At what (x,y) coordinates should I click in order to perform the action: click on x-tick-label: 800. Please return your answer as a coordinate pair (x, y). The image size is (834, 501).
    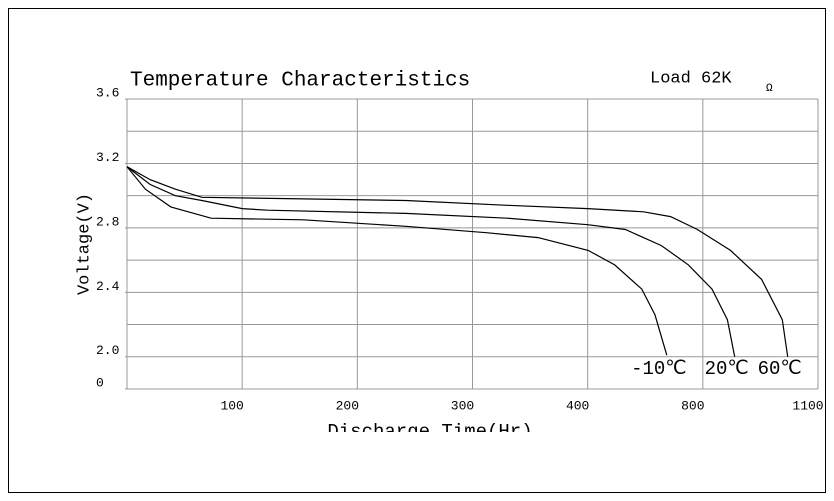
    Looking at the image, I should click on (692, 405).